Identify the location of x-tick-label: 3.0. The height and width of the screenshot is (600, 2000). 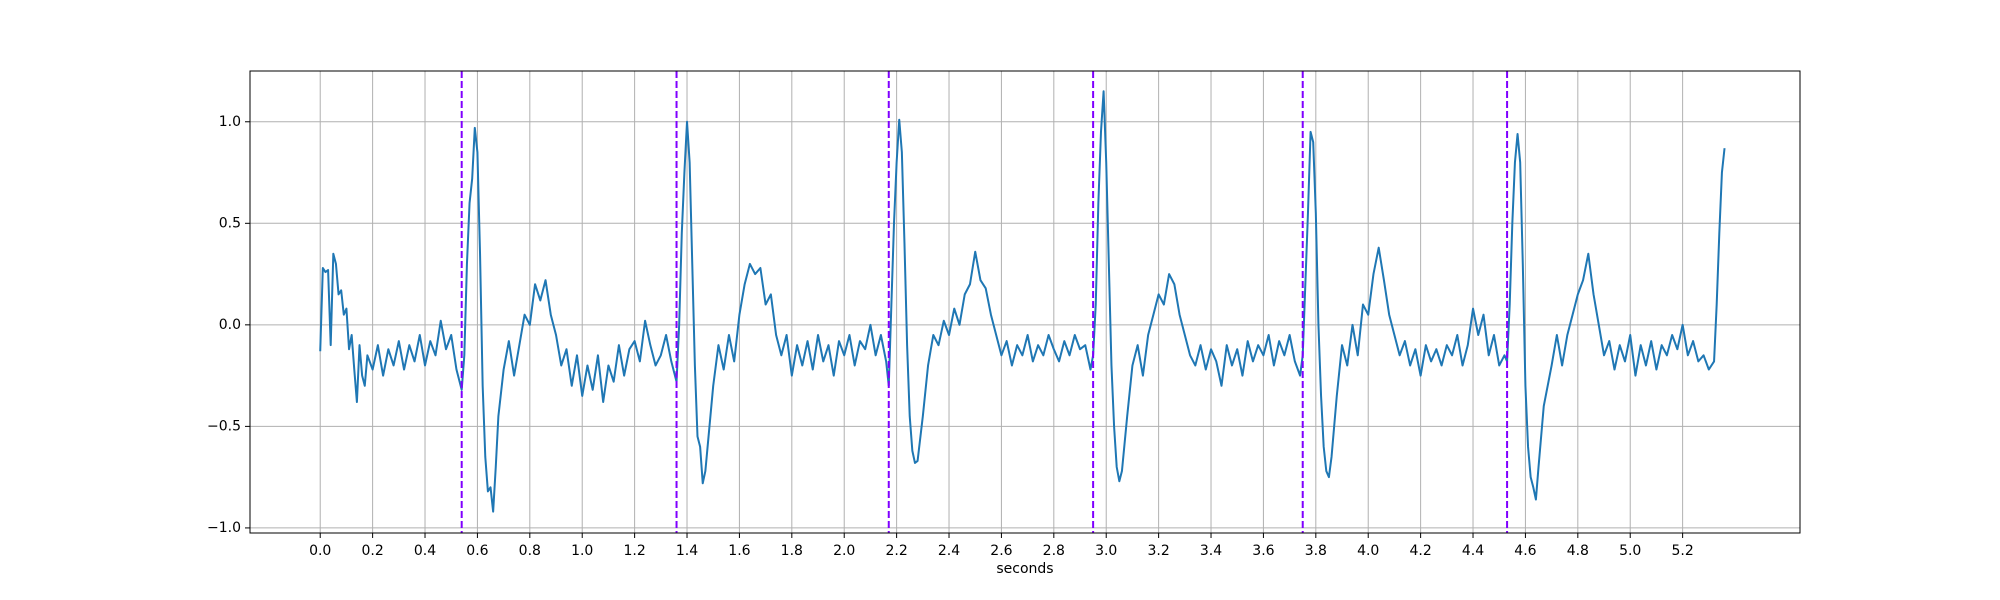
(1106, 551).